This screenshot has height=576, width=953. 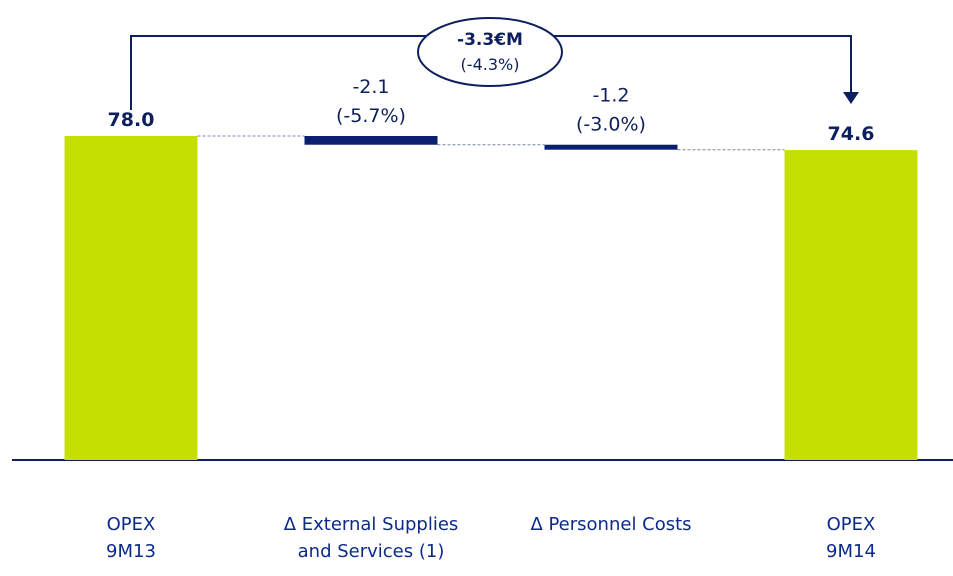 What do you see at coordinates (851, 134) in the screenshot?
I see `value-label: 74.6` at bounding box center [851, 134].